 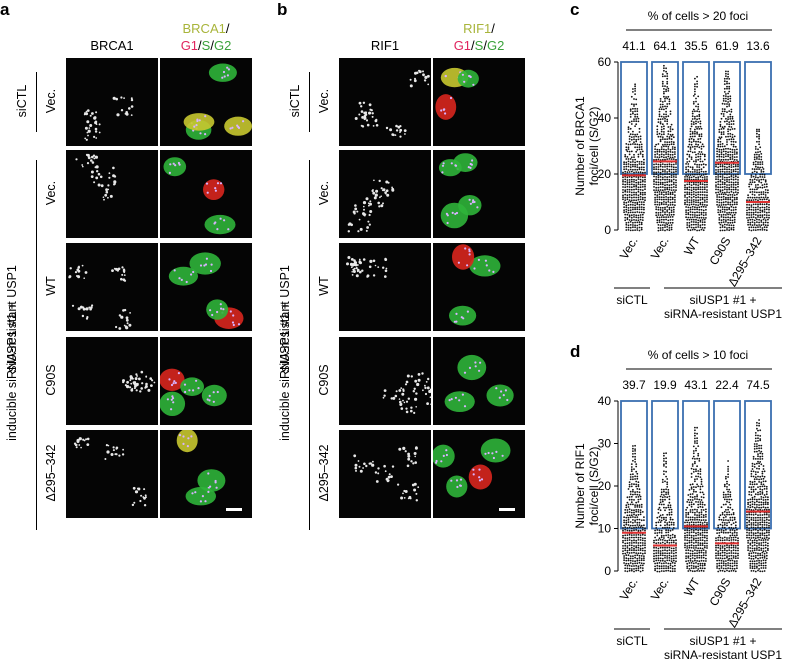 What do you see at coordinates (727, 151) in the screenshot?
I see `dot-column` at bounding box center [727, 151].